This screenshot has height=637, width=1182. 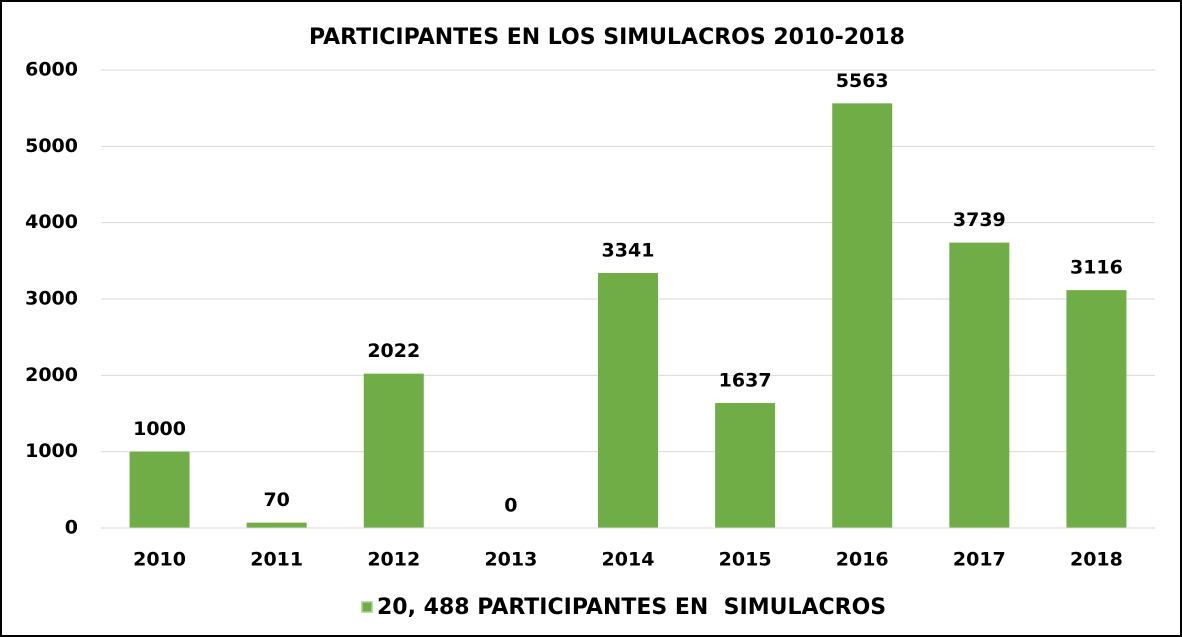 What do you see at coordinates (862, 81) in the screenshot?
I see `data-label: 5563` at bounding box center [862, 81].